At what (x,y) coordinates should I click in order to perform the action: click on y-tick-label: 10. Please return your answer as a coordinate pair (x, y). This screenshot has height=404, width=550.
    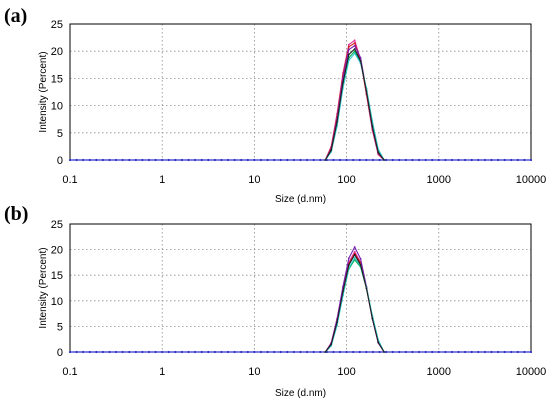
    Looking at the image, I should click on (57, 107).